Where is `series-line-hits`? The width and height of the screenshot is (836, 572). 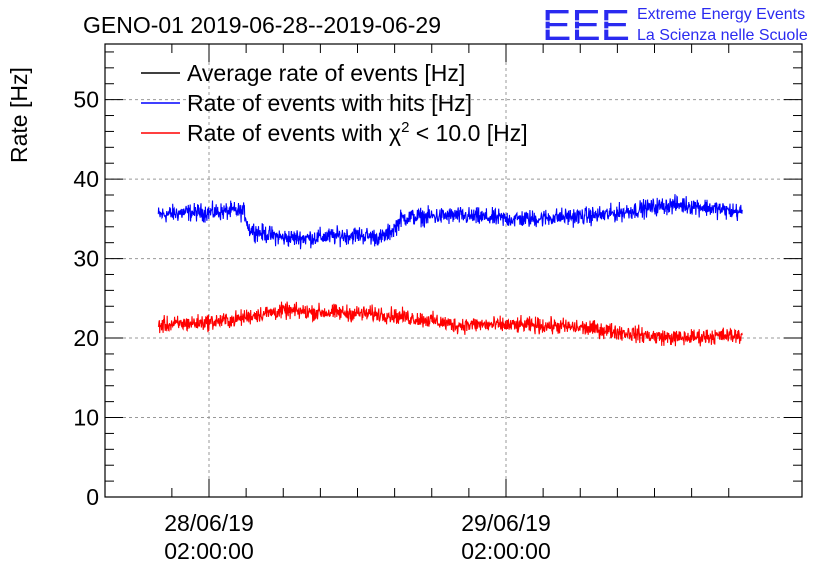
series-line-hits is located at coordinates (450, 222).